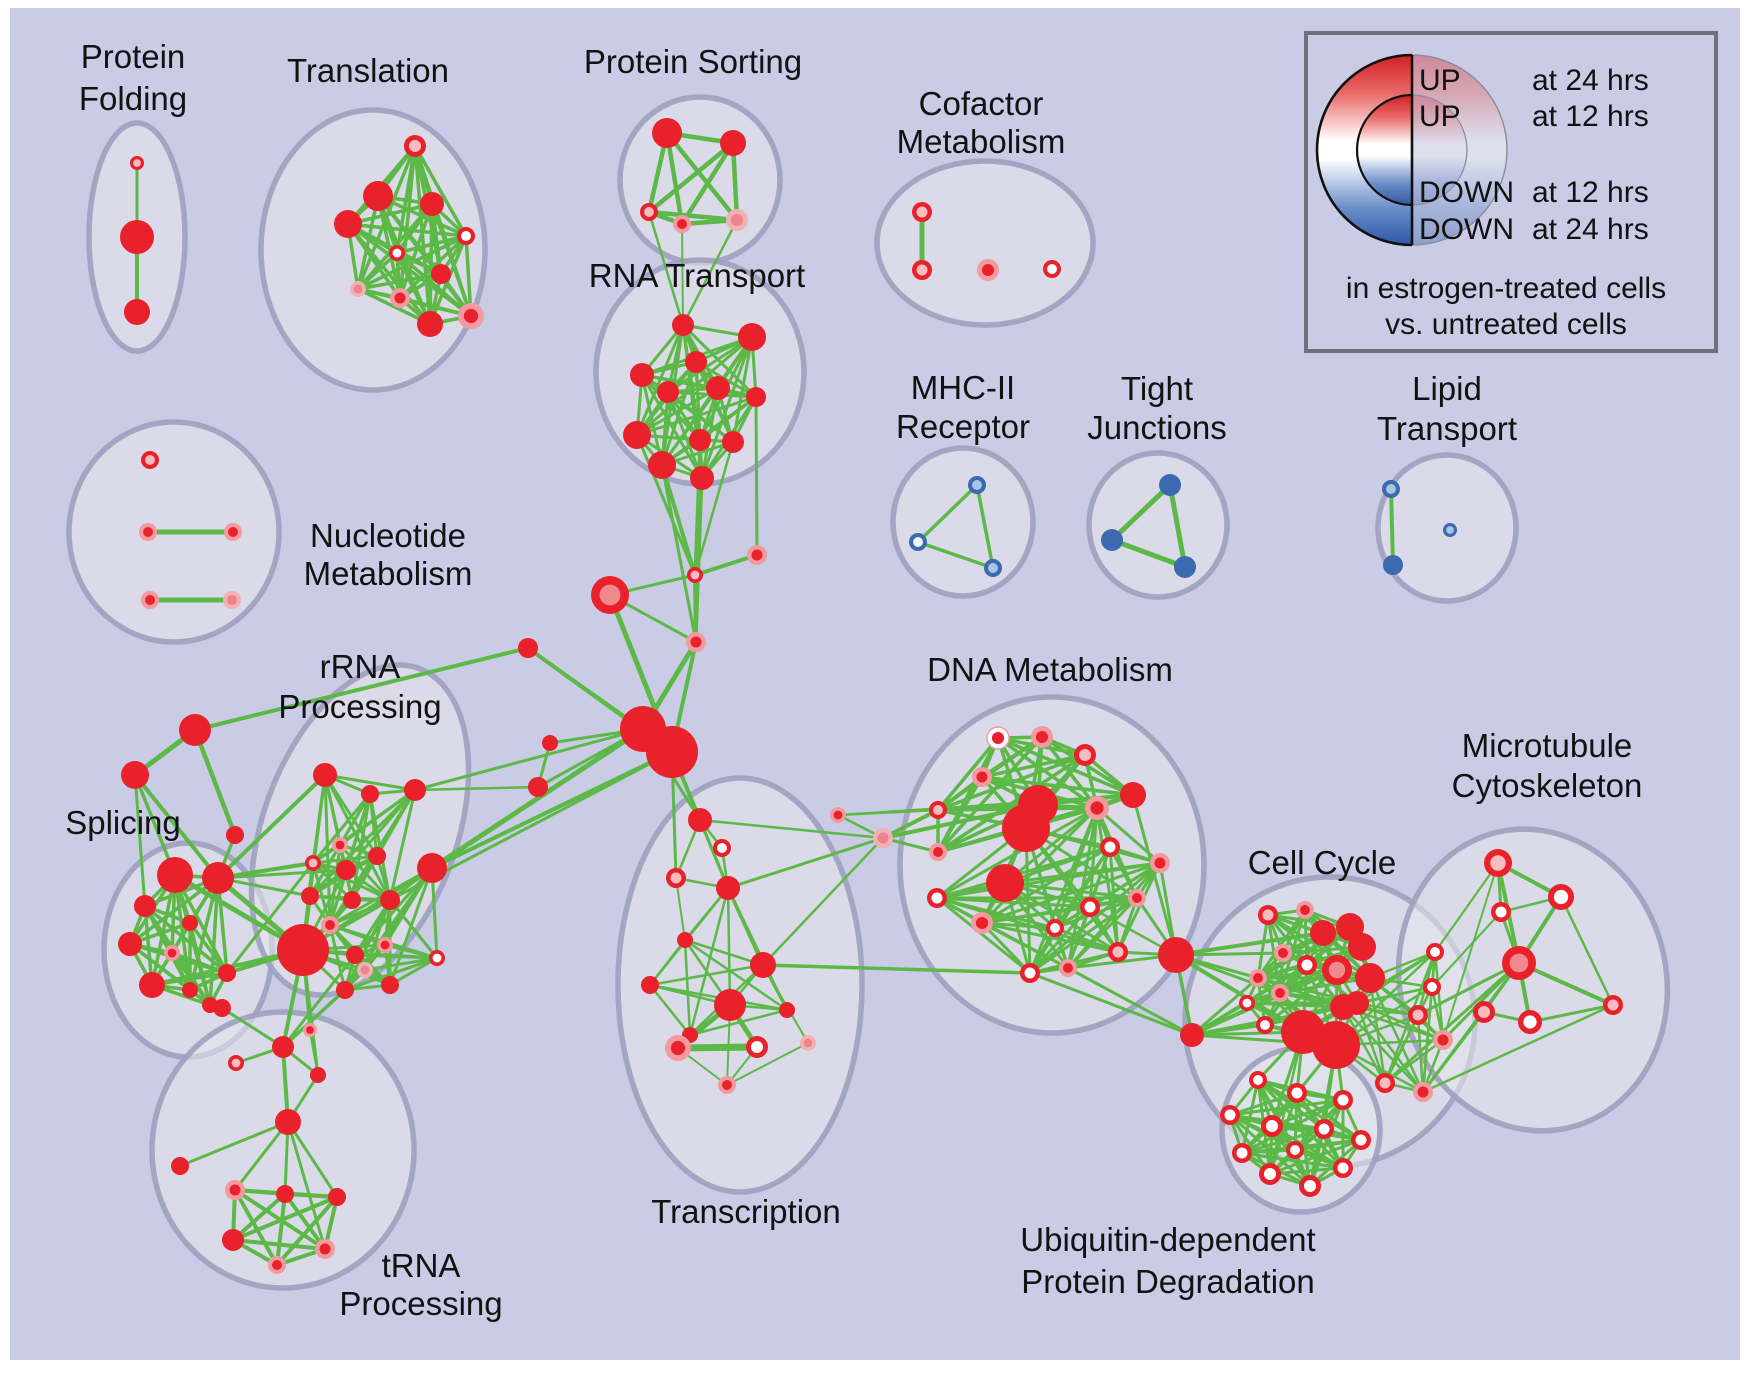 Image resolution: width=1750 pixels, height=1376 pixels. Describe the element at coordinates (388, 535) in the screenshot. I see `cluster-label-nucleotide-metabolism: Nucleotide` at that location.